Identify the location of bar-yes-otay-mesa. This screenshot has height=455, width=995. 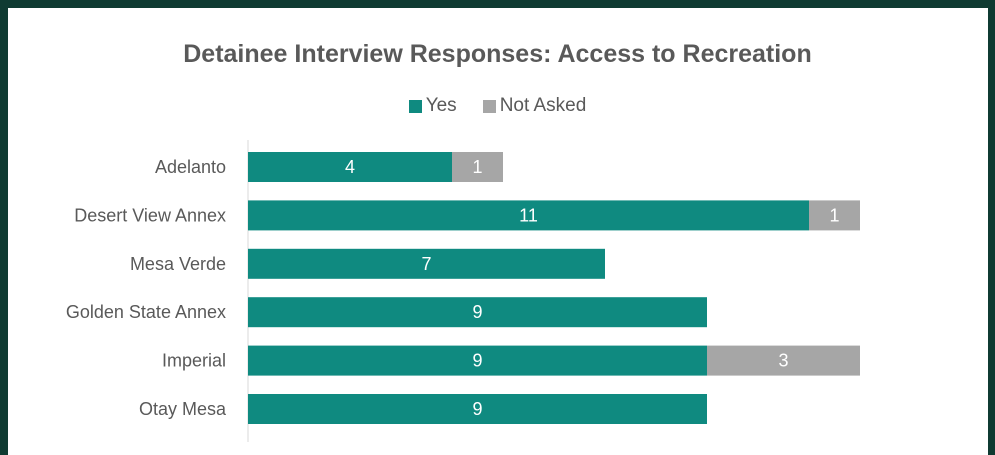
(477, 409).